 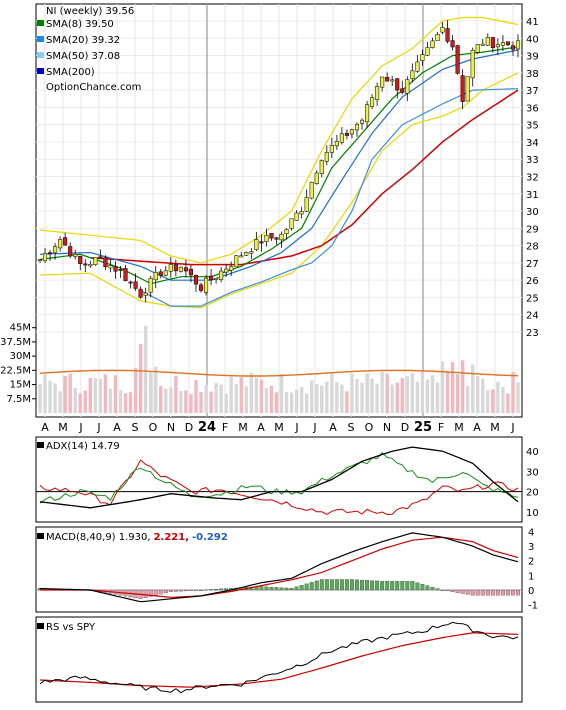 I want to click on macd-tick-label: 0, so click(x=531, y=591).